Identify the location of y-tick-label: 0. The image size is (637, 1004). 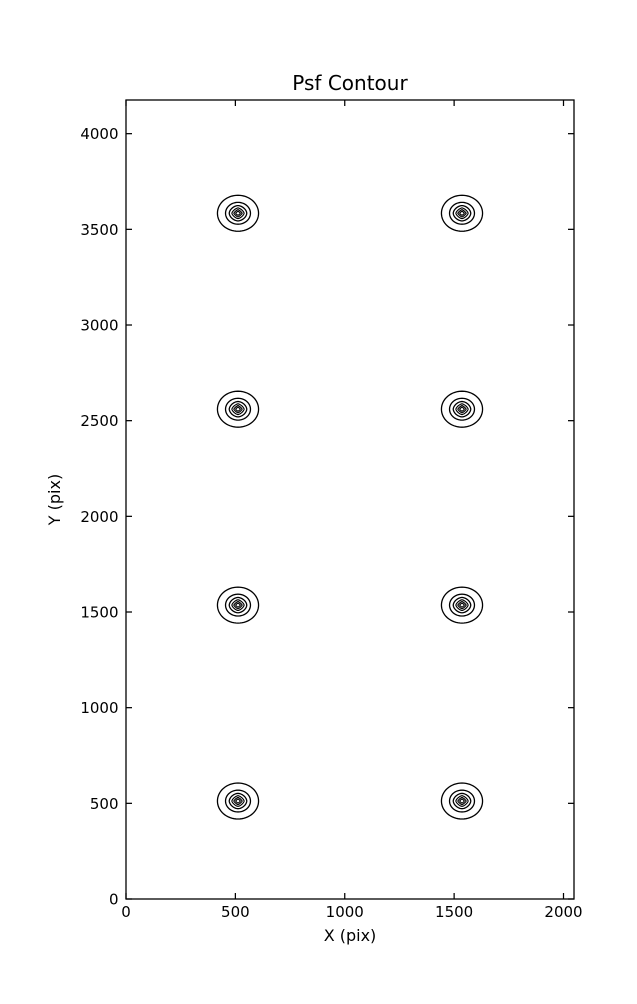
(114, 900).